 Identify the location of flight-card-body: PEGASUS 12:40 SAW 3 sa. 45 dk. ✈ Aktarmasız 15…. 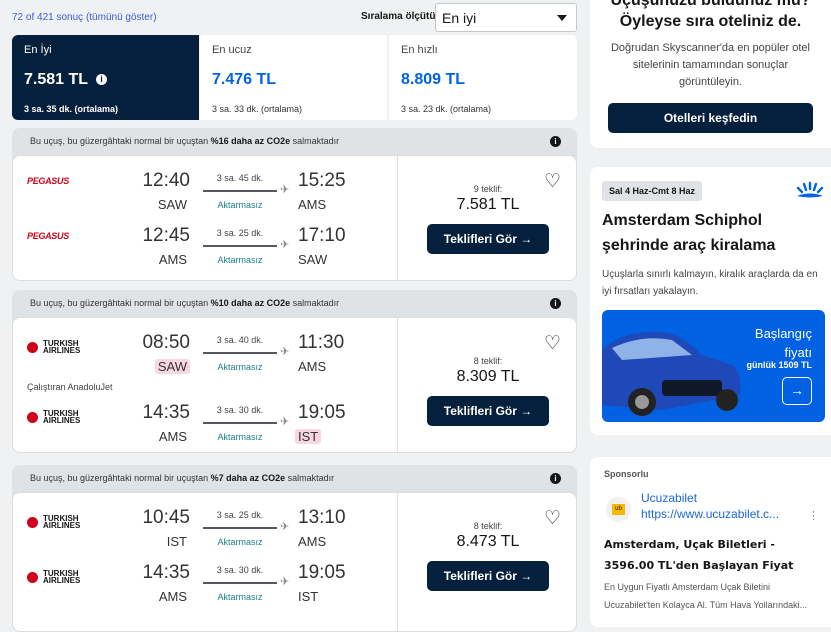
(294, 218).